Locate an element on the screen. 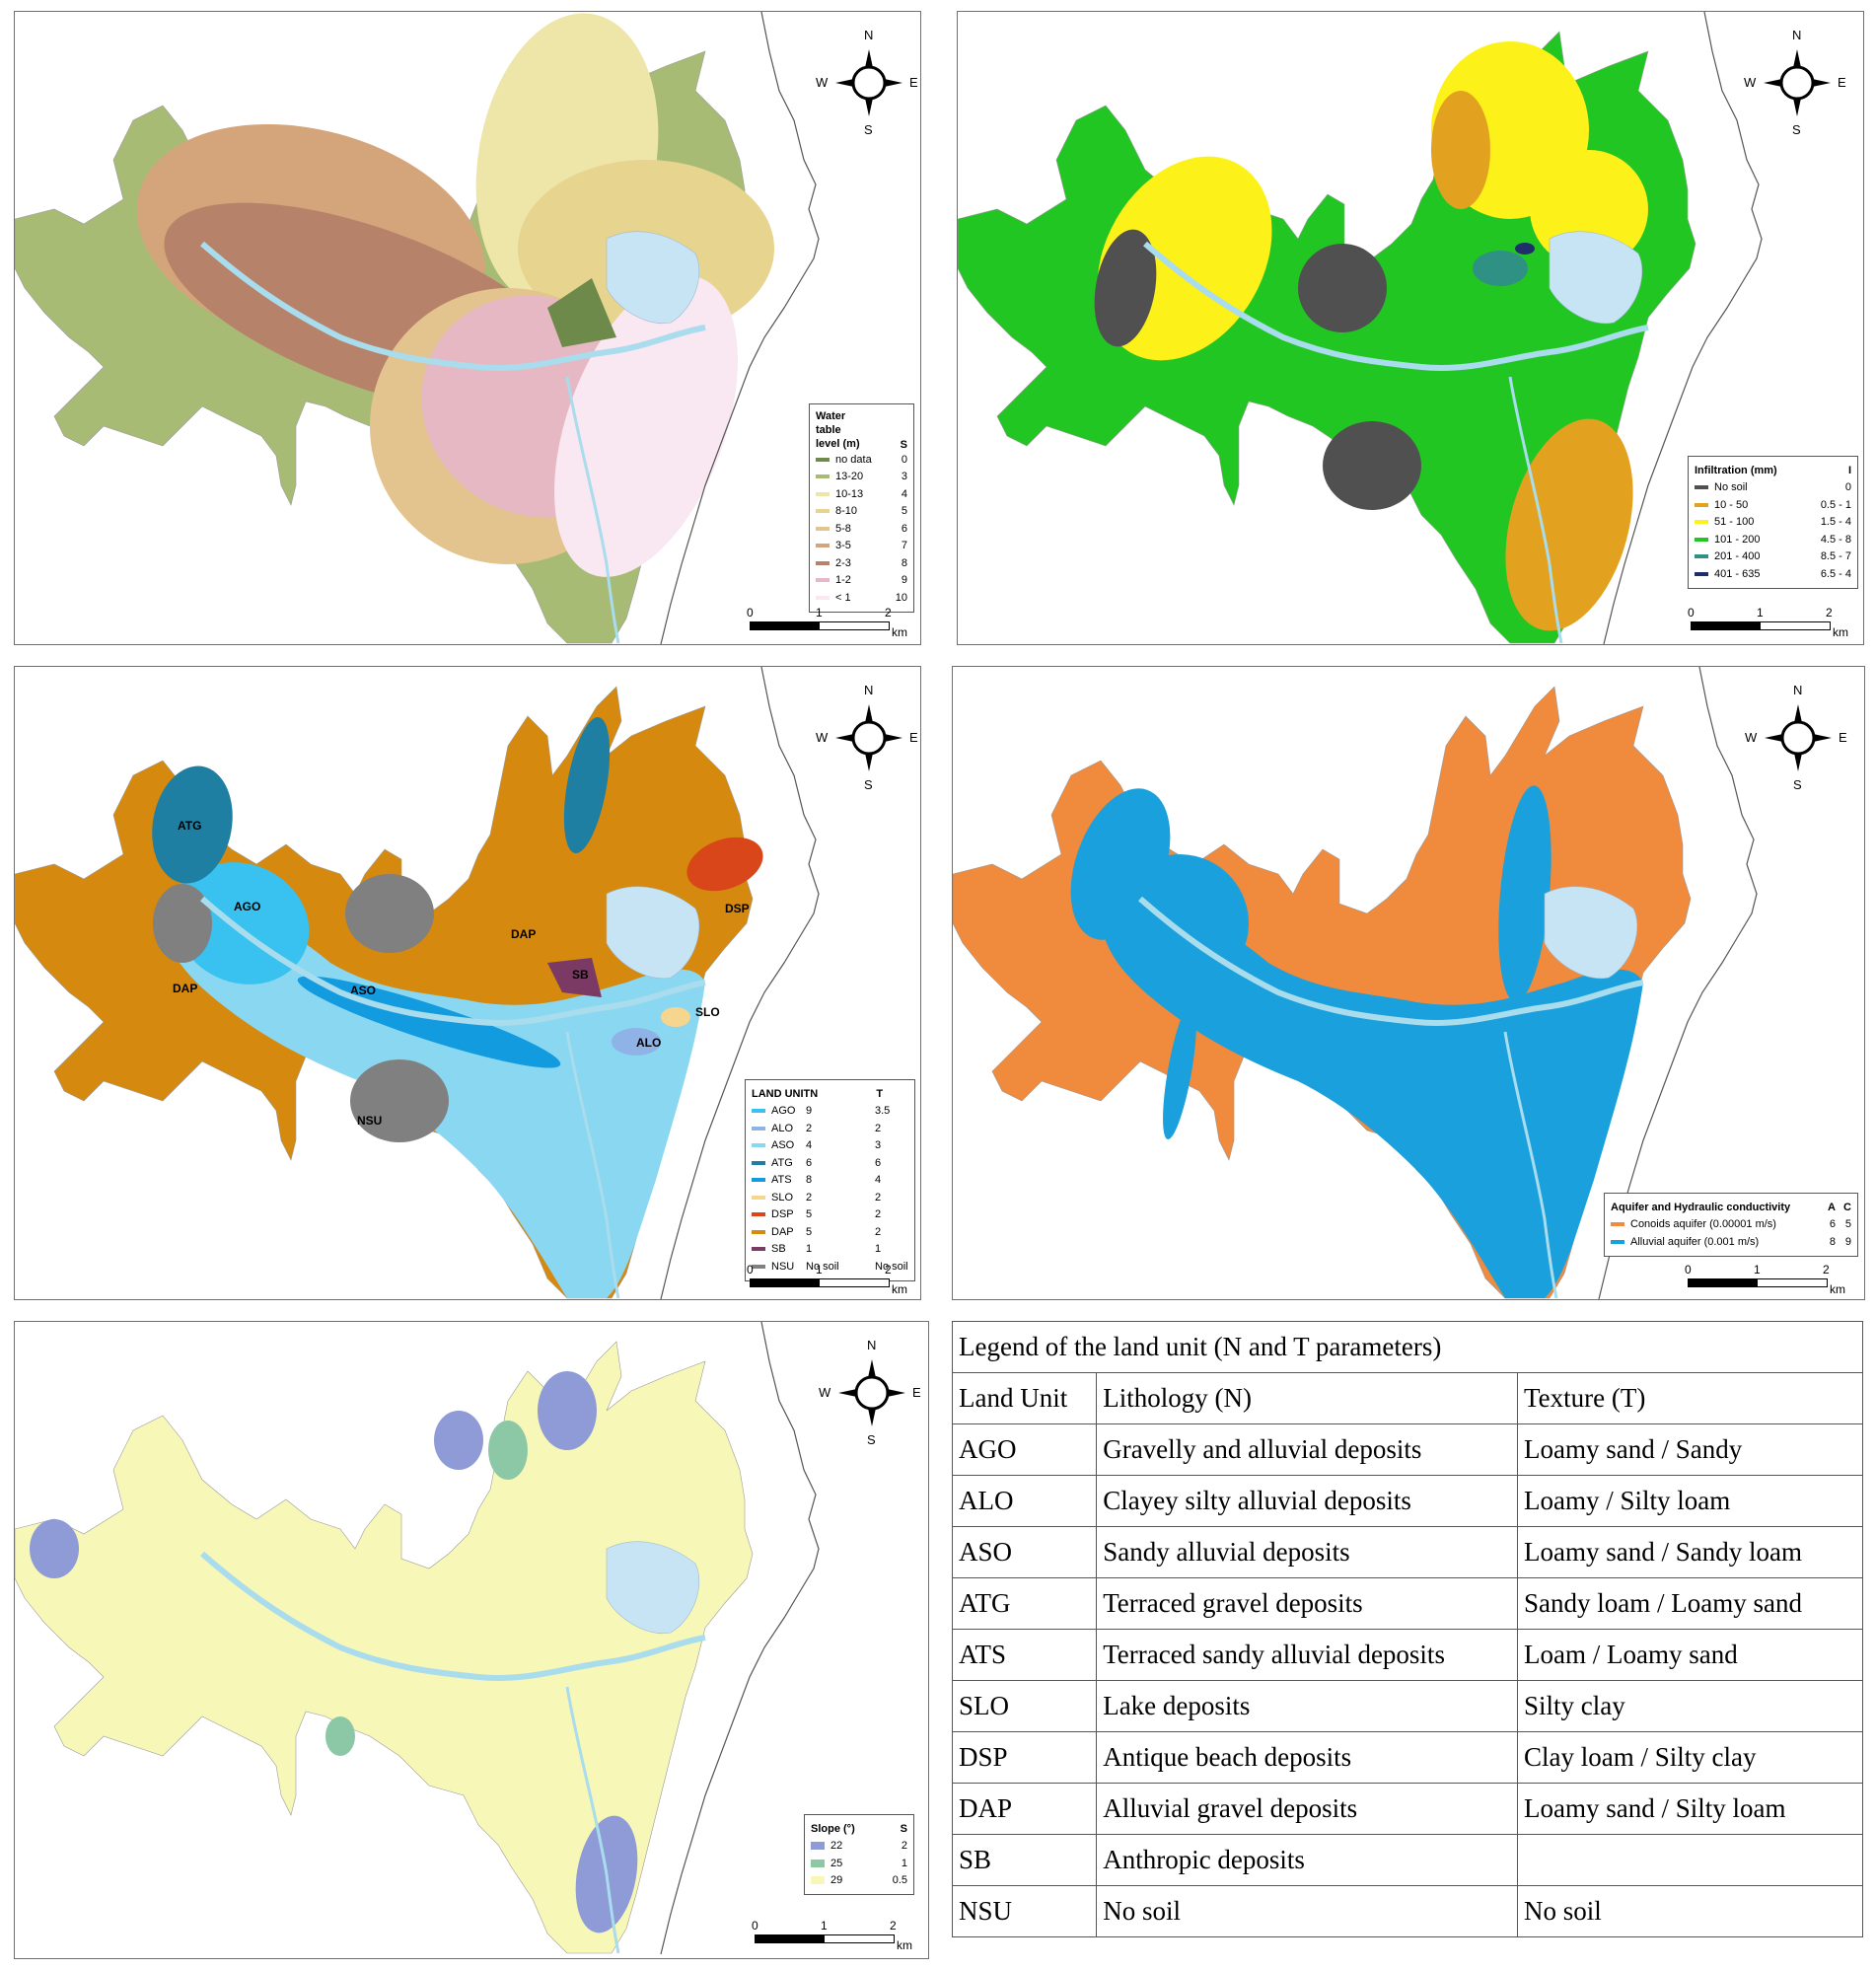 Image resolution: width=1876 pixels, height=1970 pixels. zone-no-data is located at coordinates (581, 312).